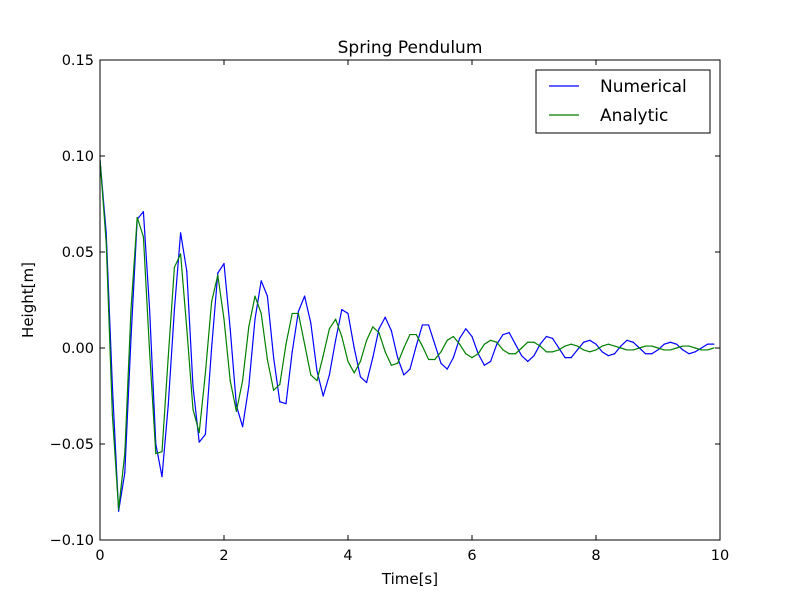 Image resolution: width=800 pixels, height=600 pixels. What do you see at coordinates (78, 349) in the screenshot?
I see `y-tick-label: 0.00` at bounding box center [78, 349].